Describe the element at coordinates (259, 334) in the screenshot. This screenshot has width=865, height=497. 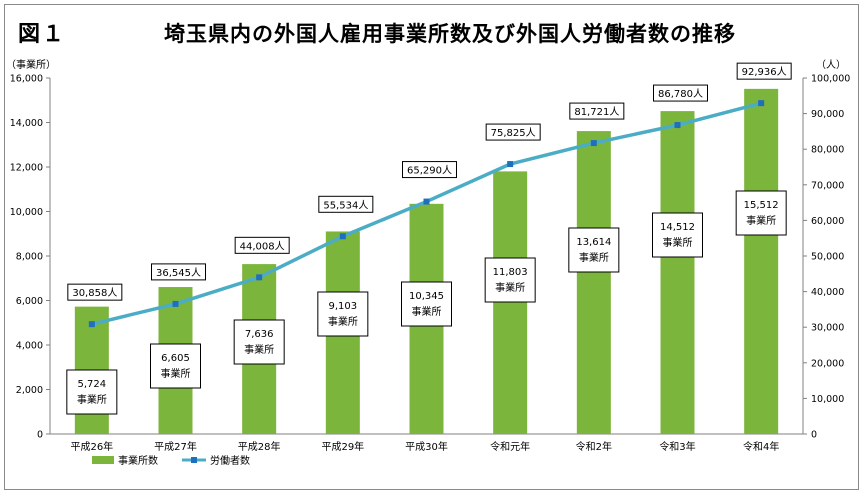
I see `bar-data-label: 7,636` at that location.